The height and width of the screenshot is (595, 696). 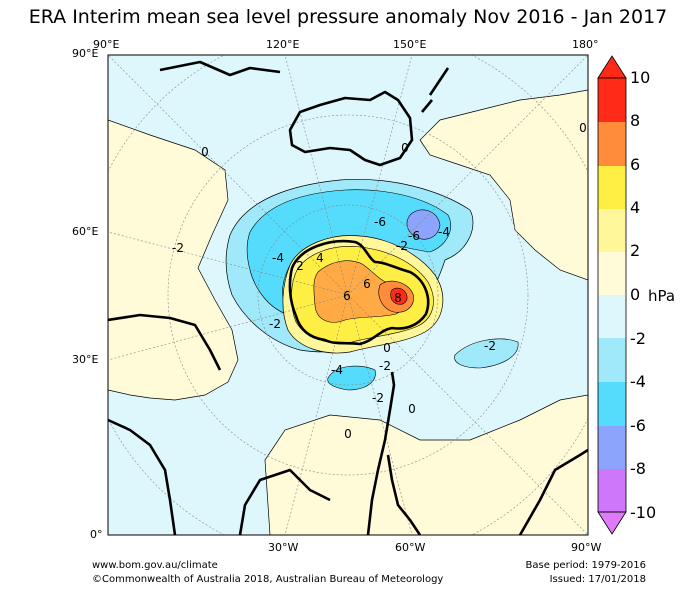 What do you see at coordinates (85, 231) in the screenshot?
I see `left-axis-label: 60°E` at bounding box center [85, 231].